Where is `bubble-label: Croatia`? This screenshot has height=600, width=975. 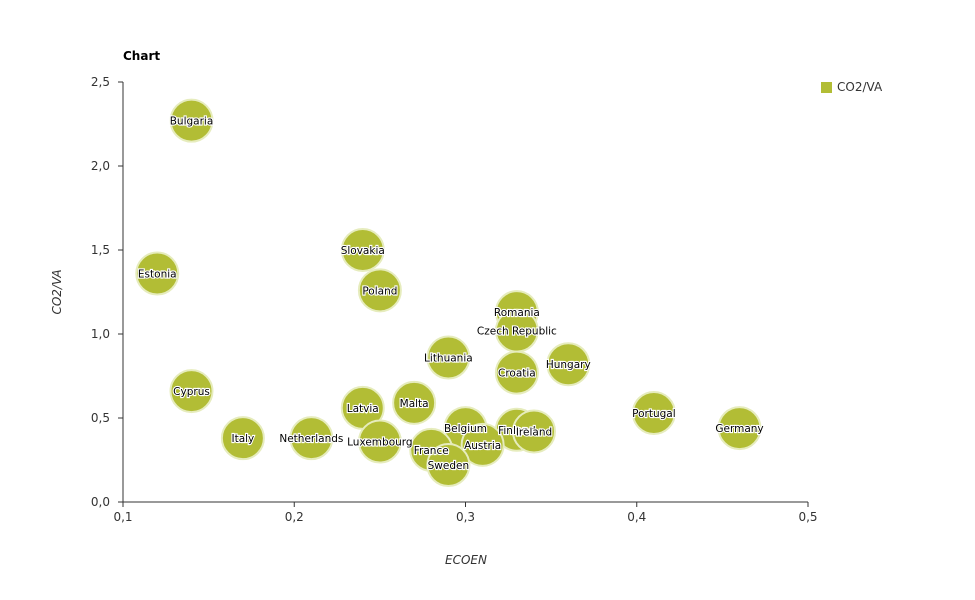
bubble-label: Croatia is located at coordinates (517, 374).